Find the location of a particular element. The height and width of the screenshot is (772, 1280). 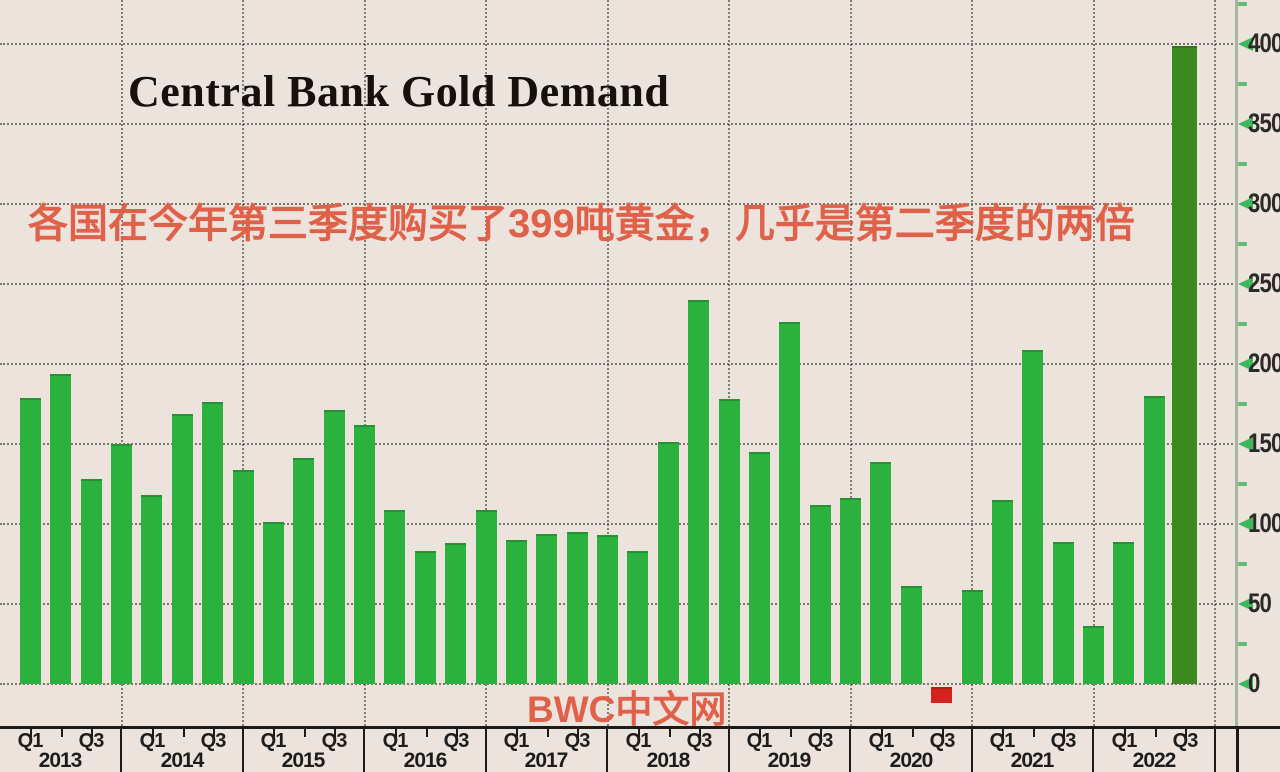

x-label-2021-Q1: Q1 is located at coordinates (1002, 741).